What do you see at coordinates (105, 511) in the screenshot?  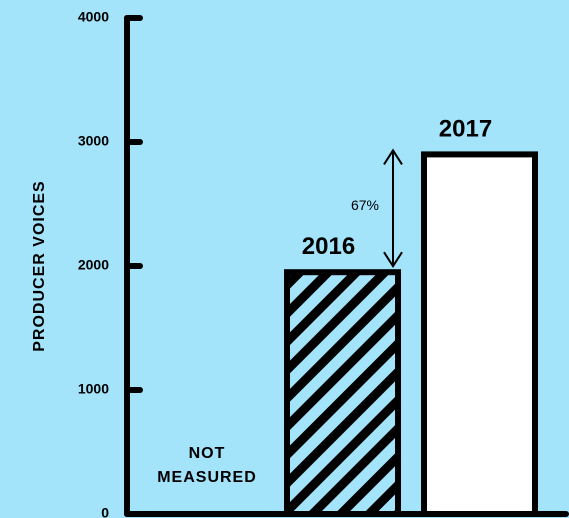 I see `y-tick-label: 0` at bounding box center [105, 511].